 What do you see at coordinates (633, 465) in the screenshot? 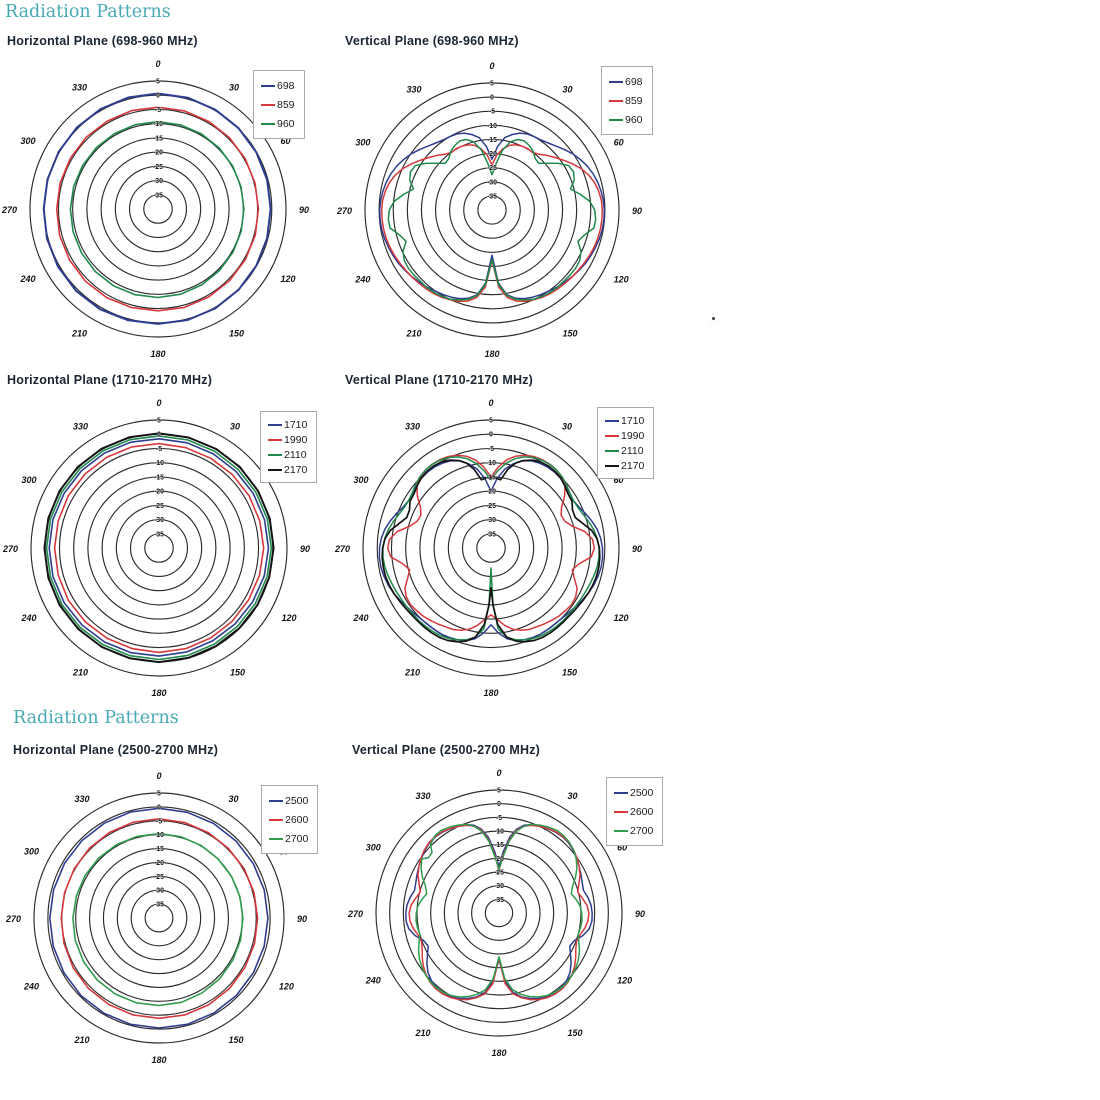
I see `legend-label: 2170` at bounding box center [633, 465].